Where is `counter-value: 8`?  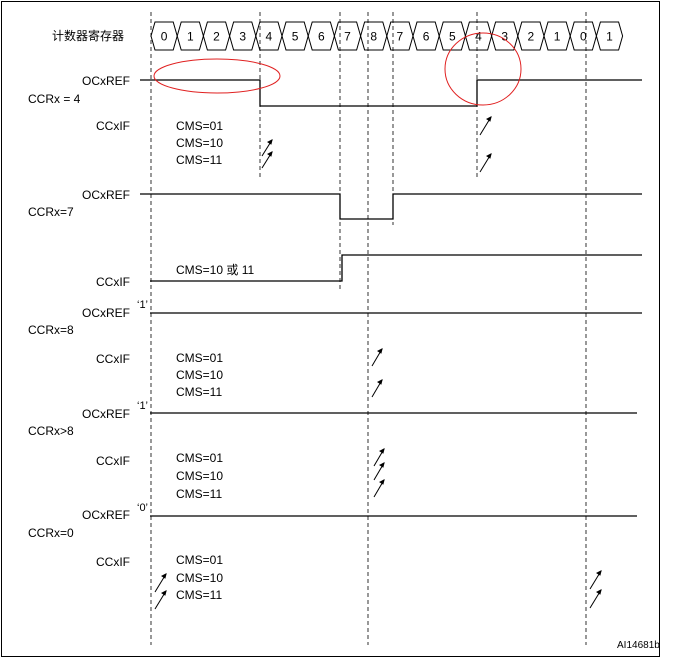
counter-value: 8 is located at coordinates (373, 37).